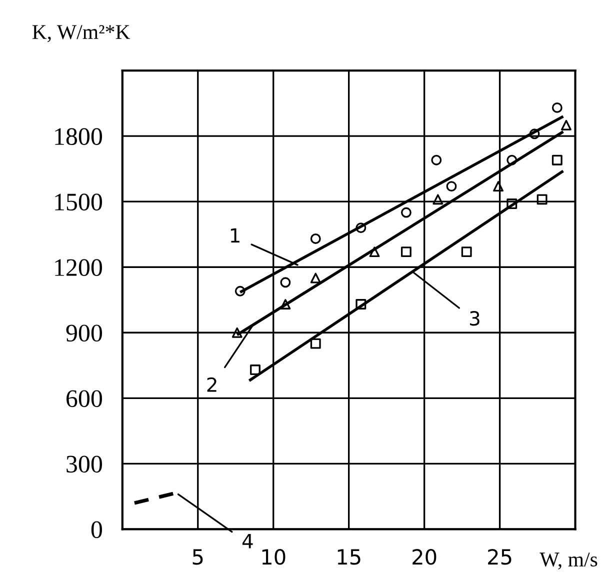  I want to click on annotation: 4, so click(247, 541).